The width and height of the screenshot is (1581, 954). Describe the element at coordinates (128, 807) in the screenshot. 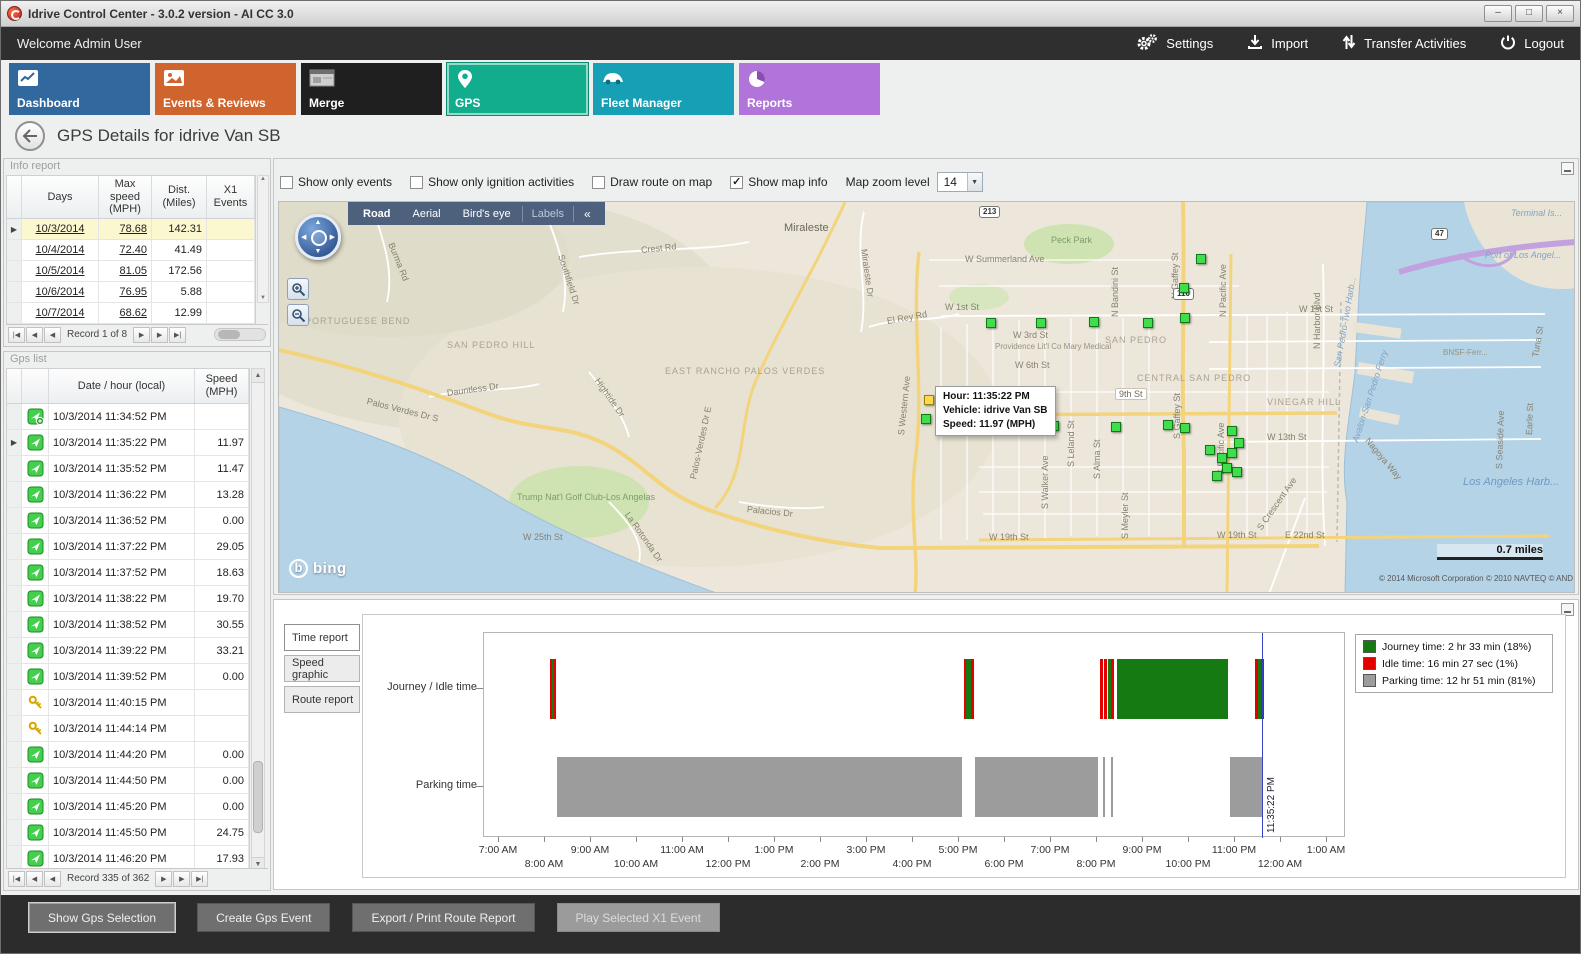

I see `gps-list-row: 10/3/2014 11:45:20 PM 0.00` at that location.